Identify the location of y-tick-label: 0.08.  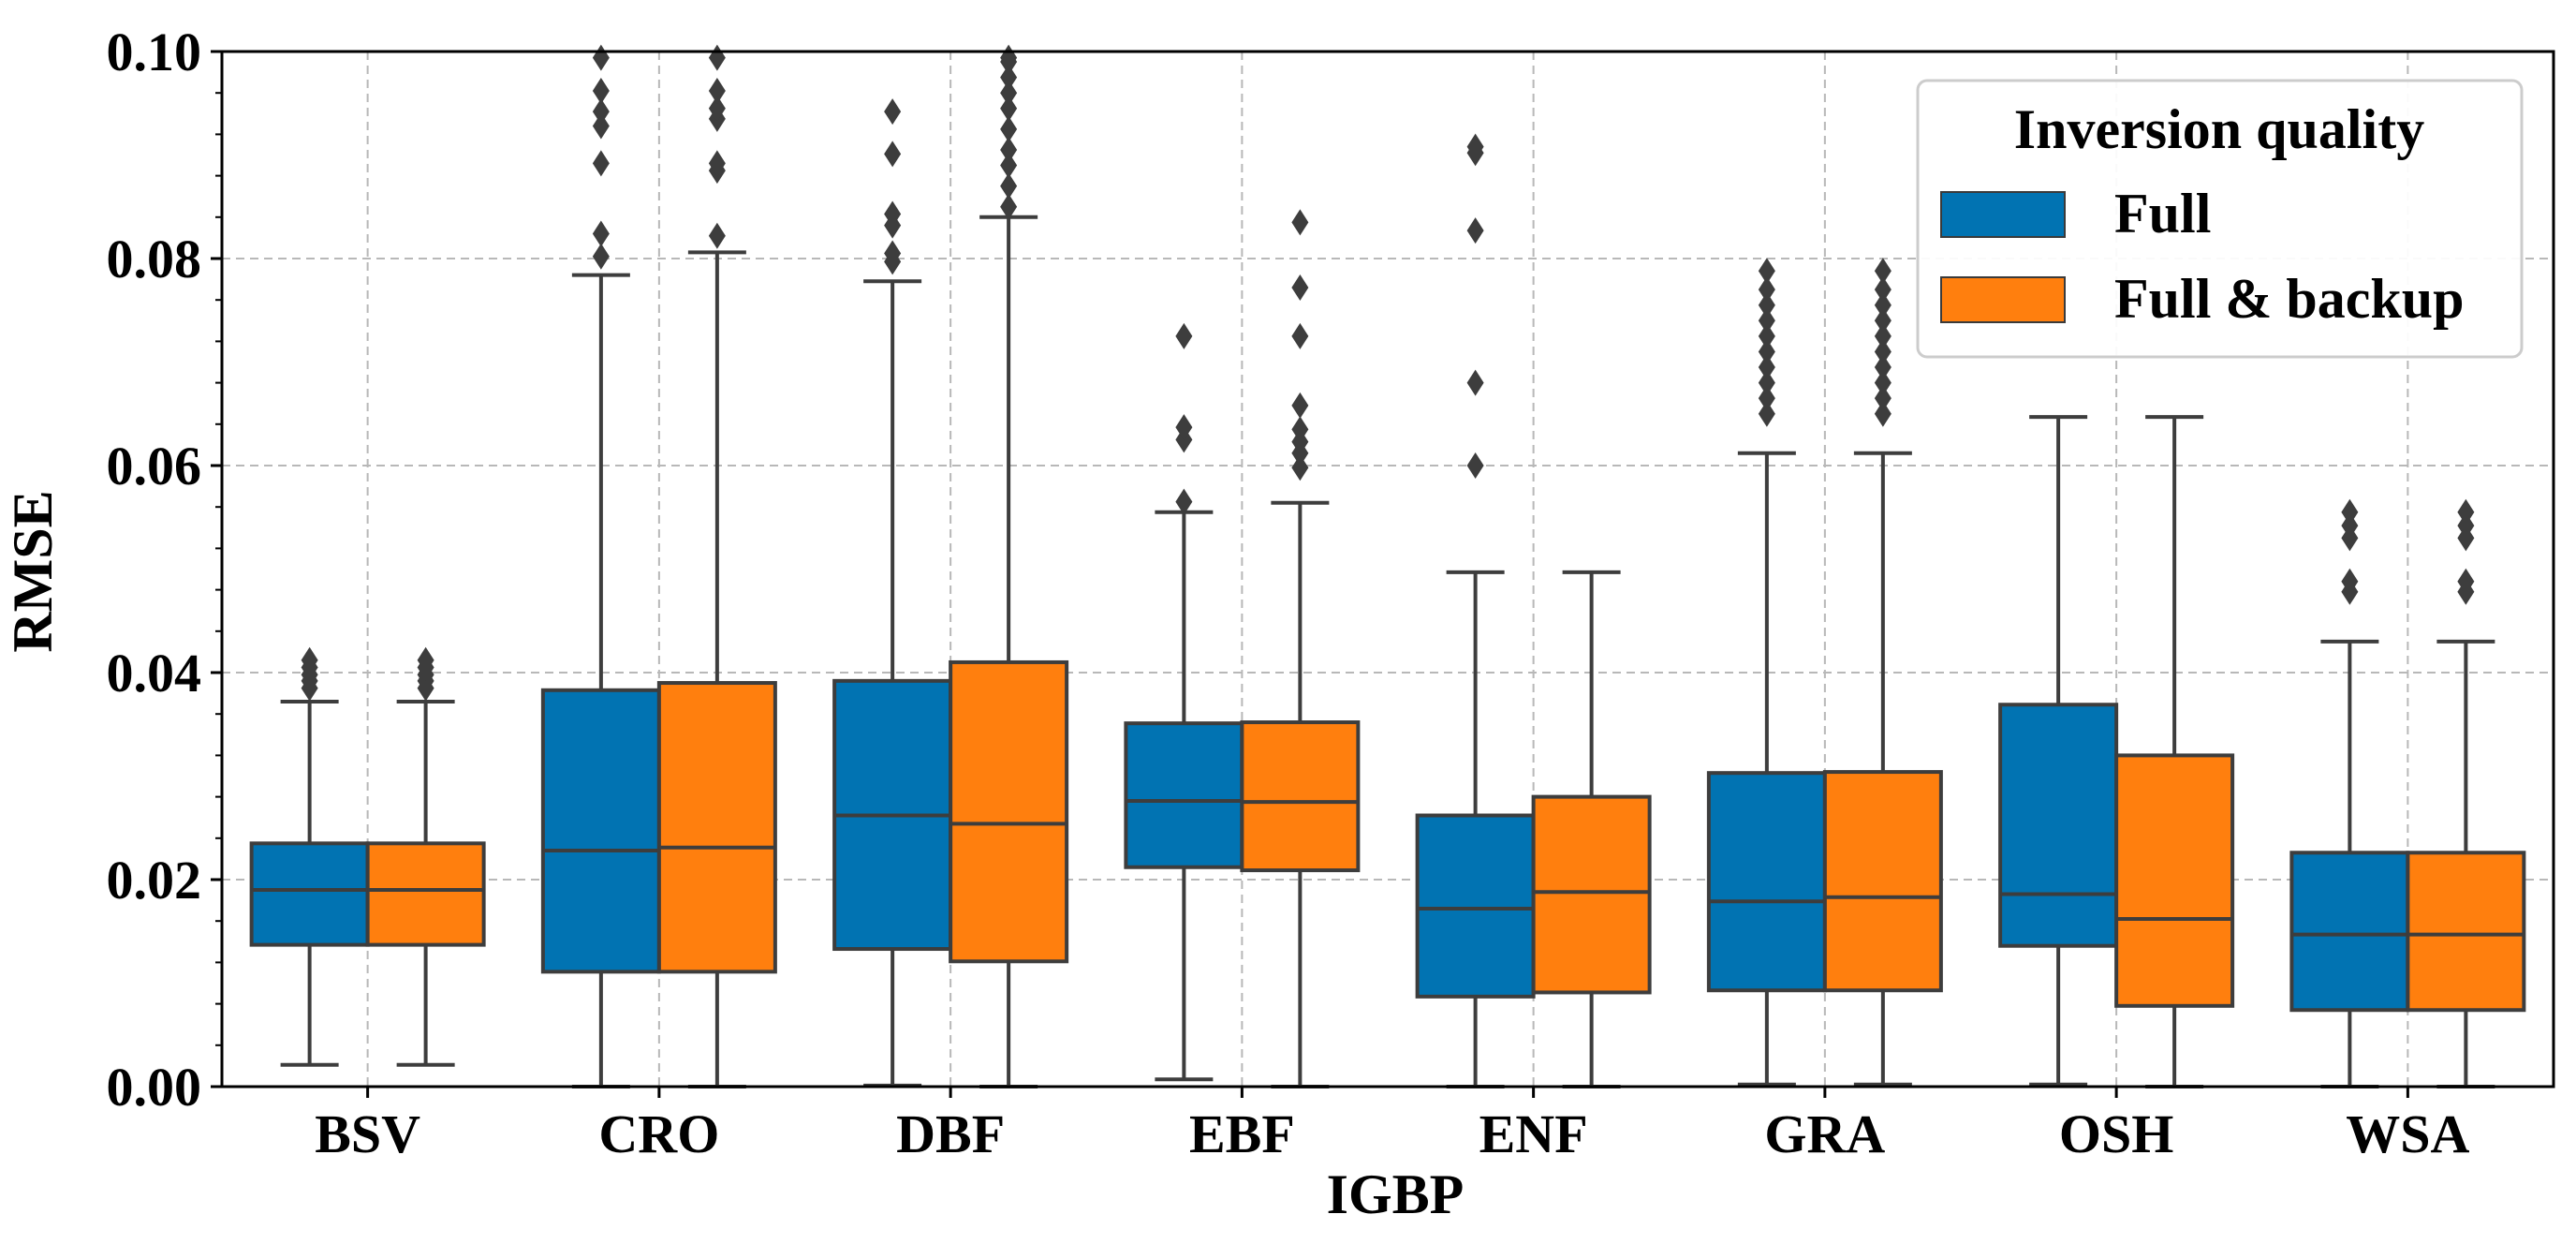
(154, 259).